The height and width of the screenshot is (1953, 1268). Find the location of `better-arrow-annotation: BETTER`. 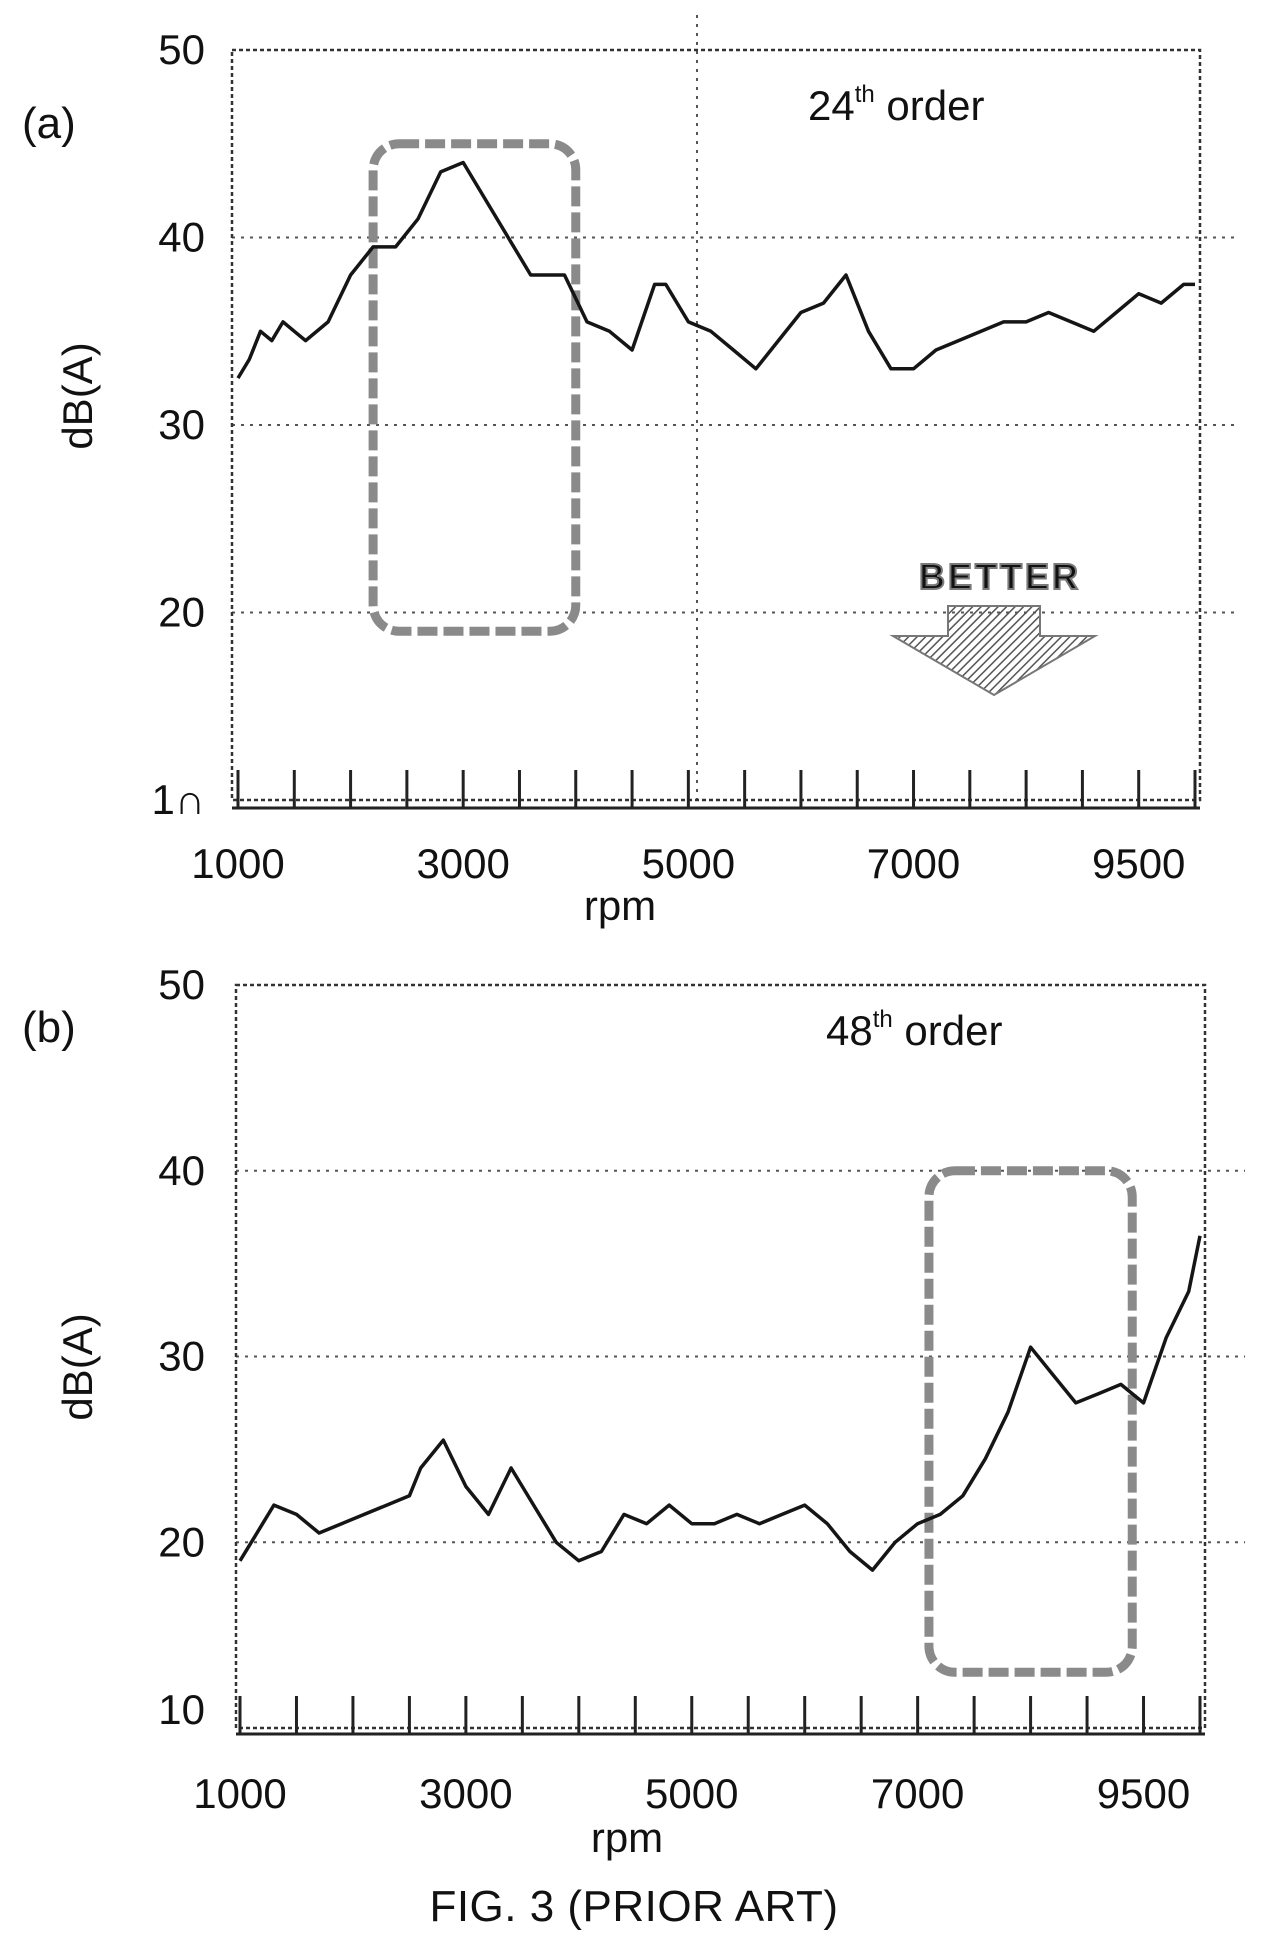

better-arrow-annotation: BETTER is located at coordinates (994, 626).